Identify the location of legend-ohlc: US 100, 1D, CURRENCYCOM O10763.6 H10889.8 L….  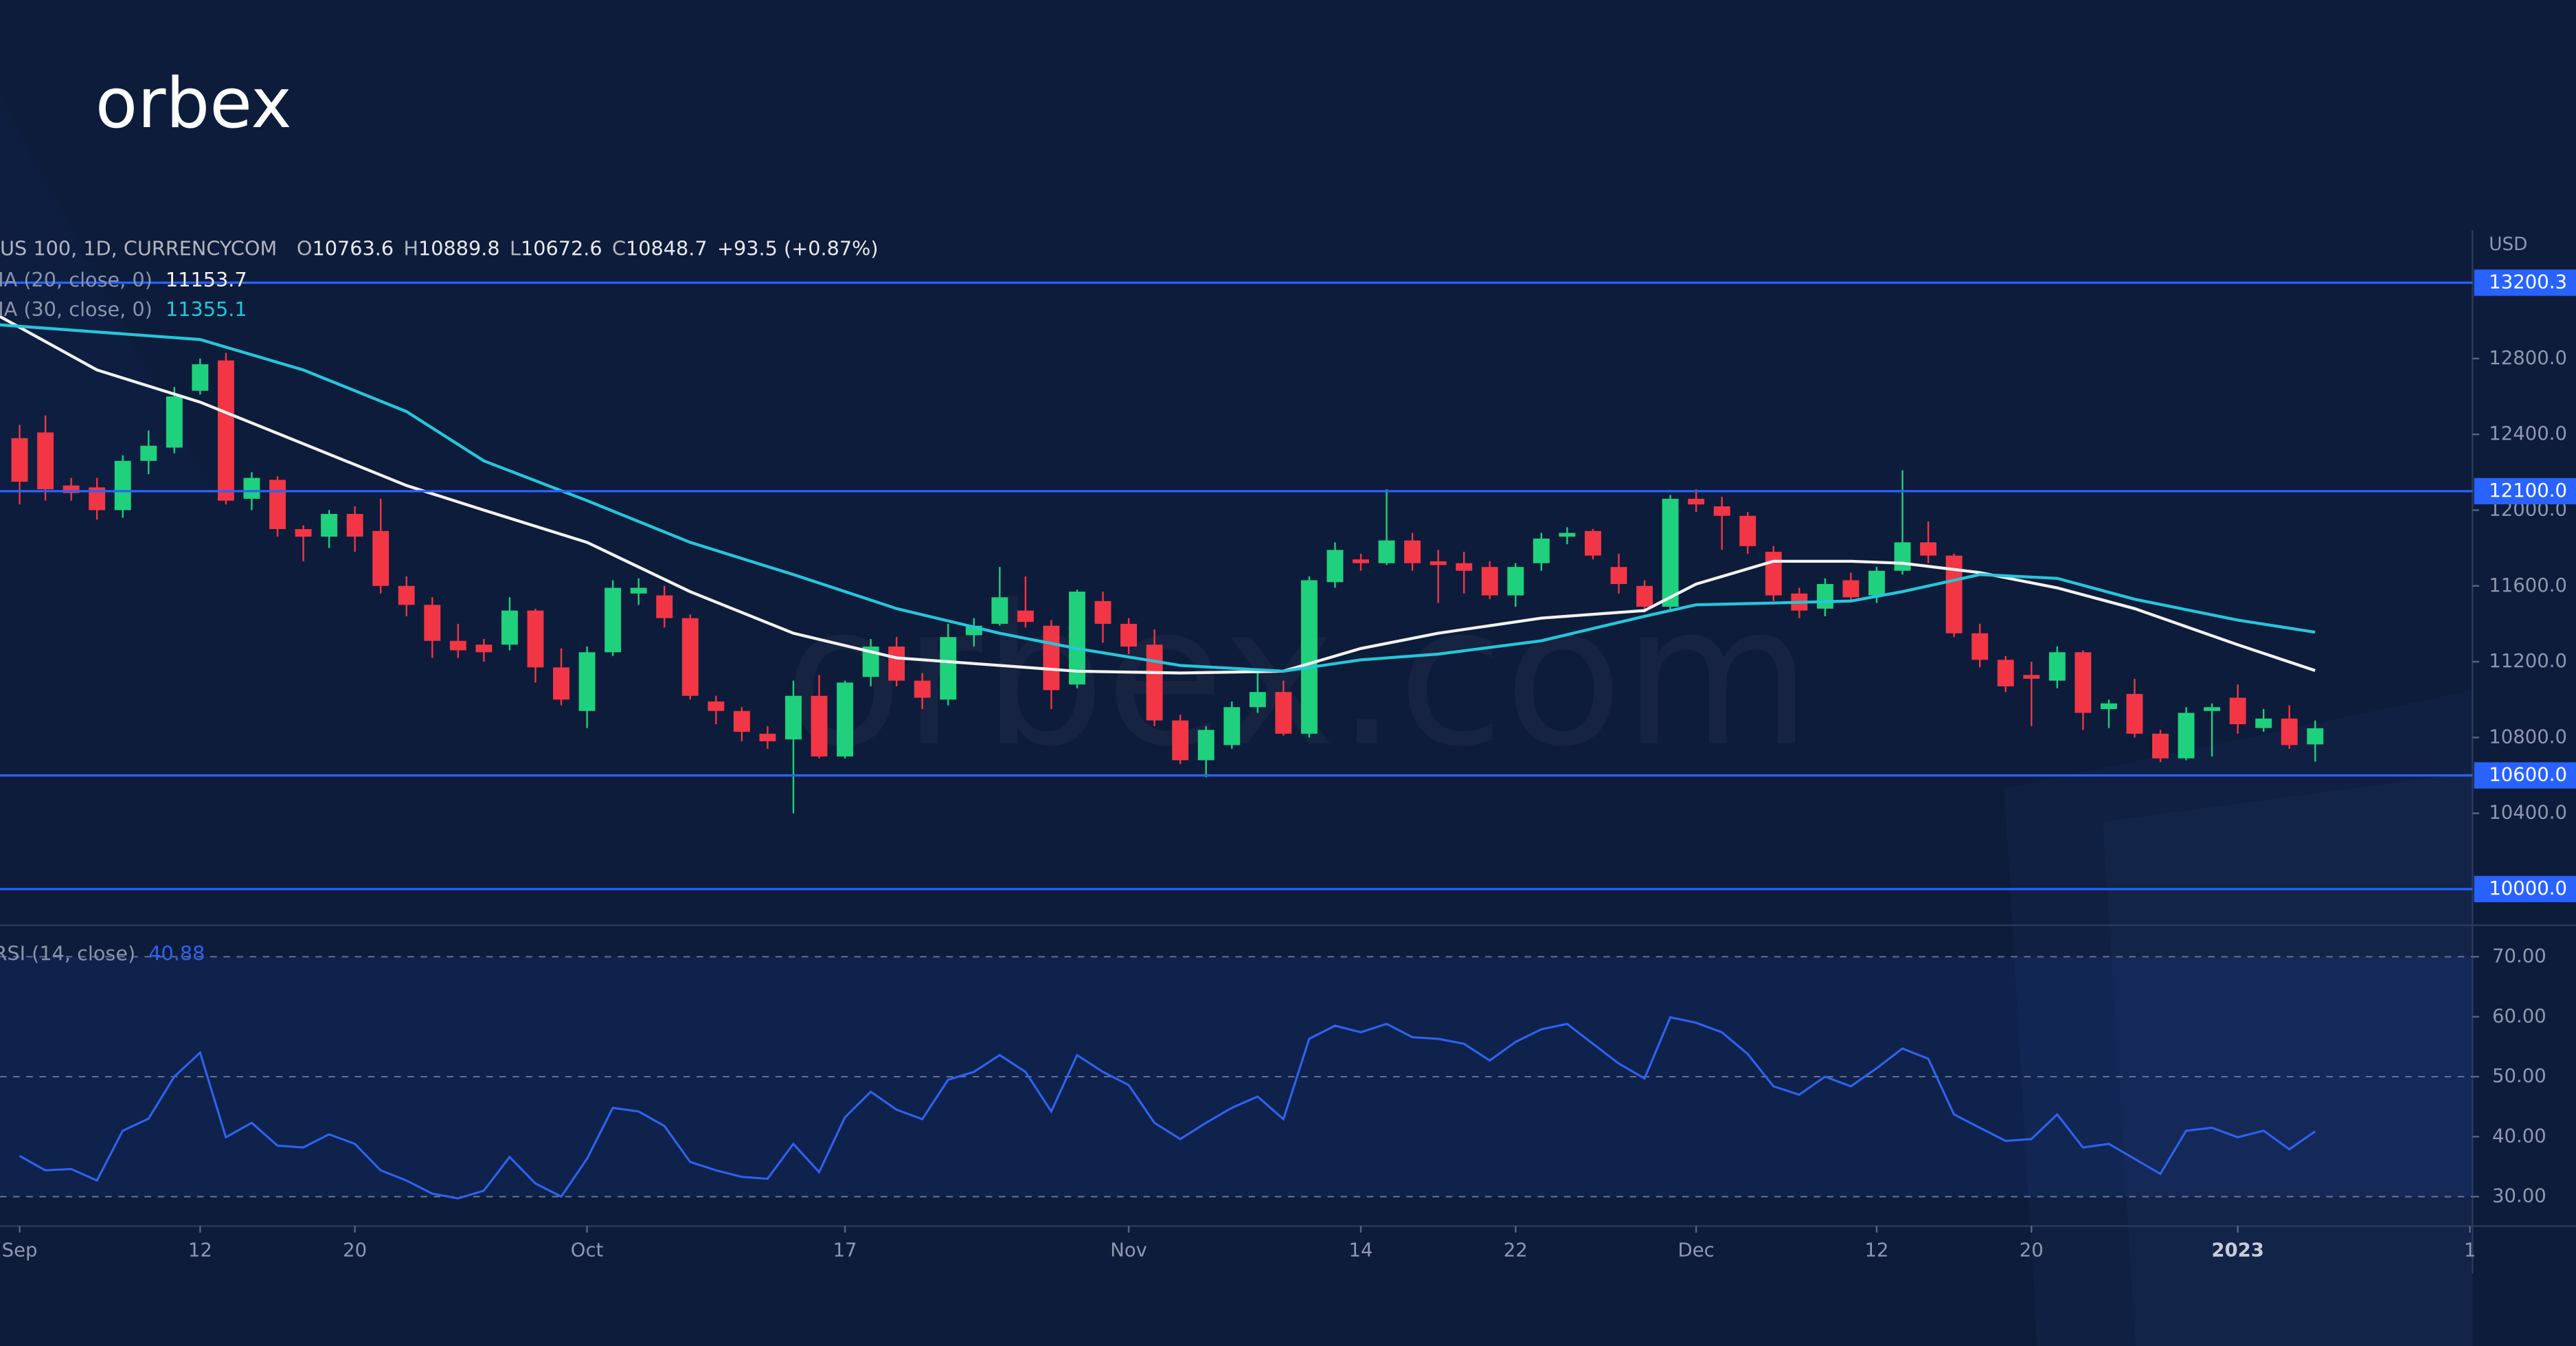
(439, 248).